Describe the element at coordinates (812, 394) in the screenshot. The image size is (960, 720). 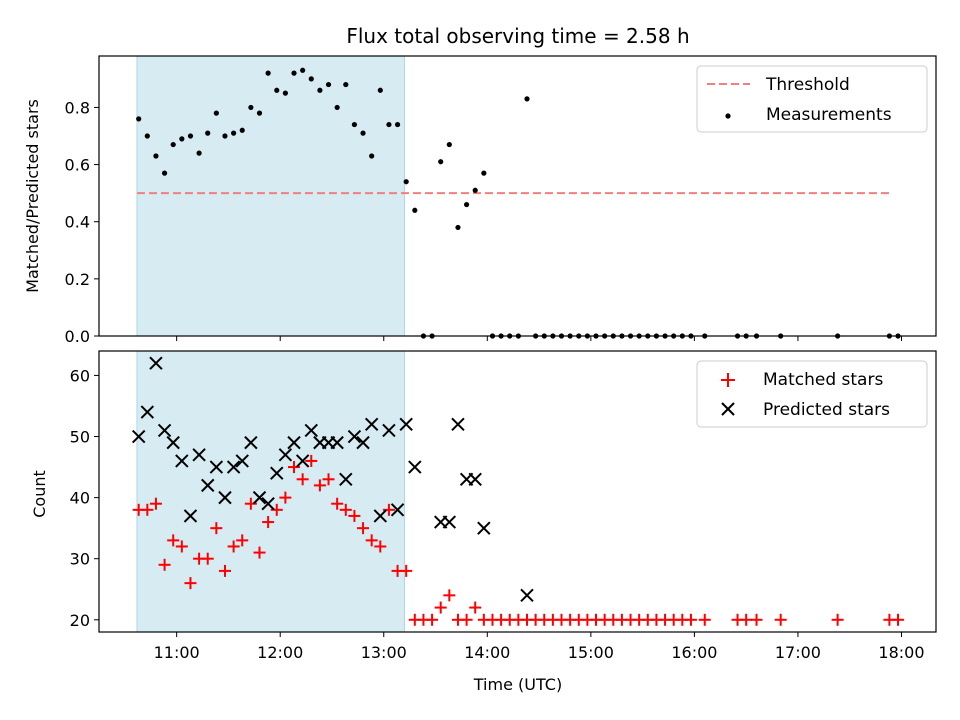
I see `bottom-legend: Matched stars Predicted stars` at that location.